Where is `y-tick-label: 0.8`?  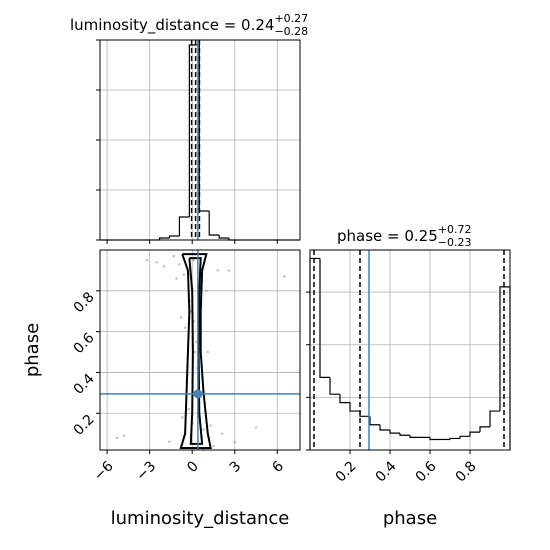 y-tick-label: 0.8 is located at coordinates (84, 302).